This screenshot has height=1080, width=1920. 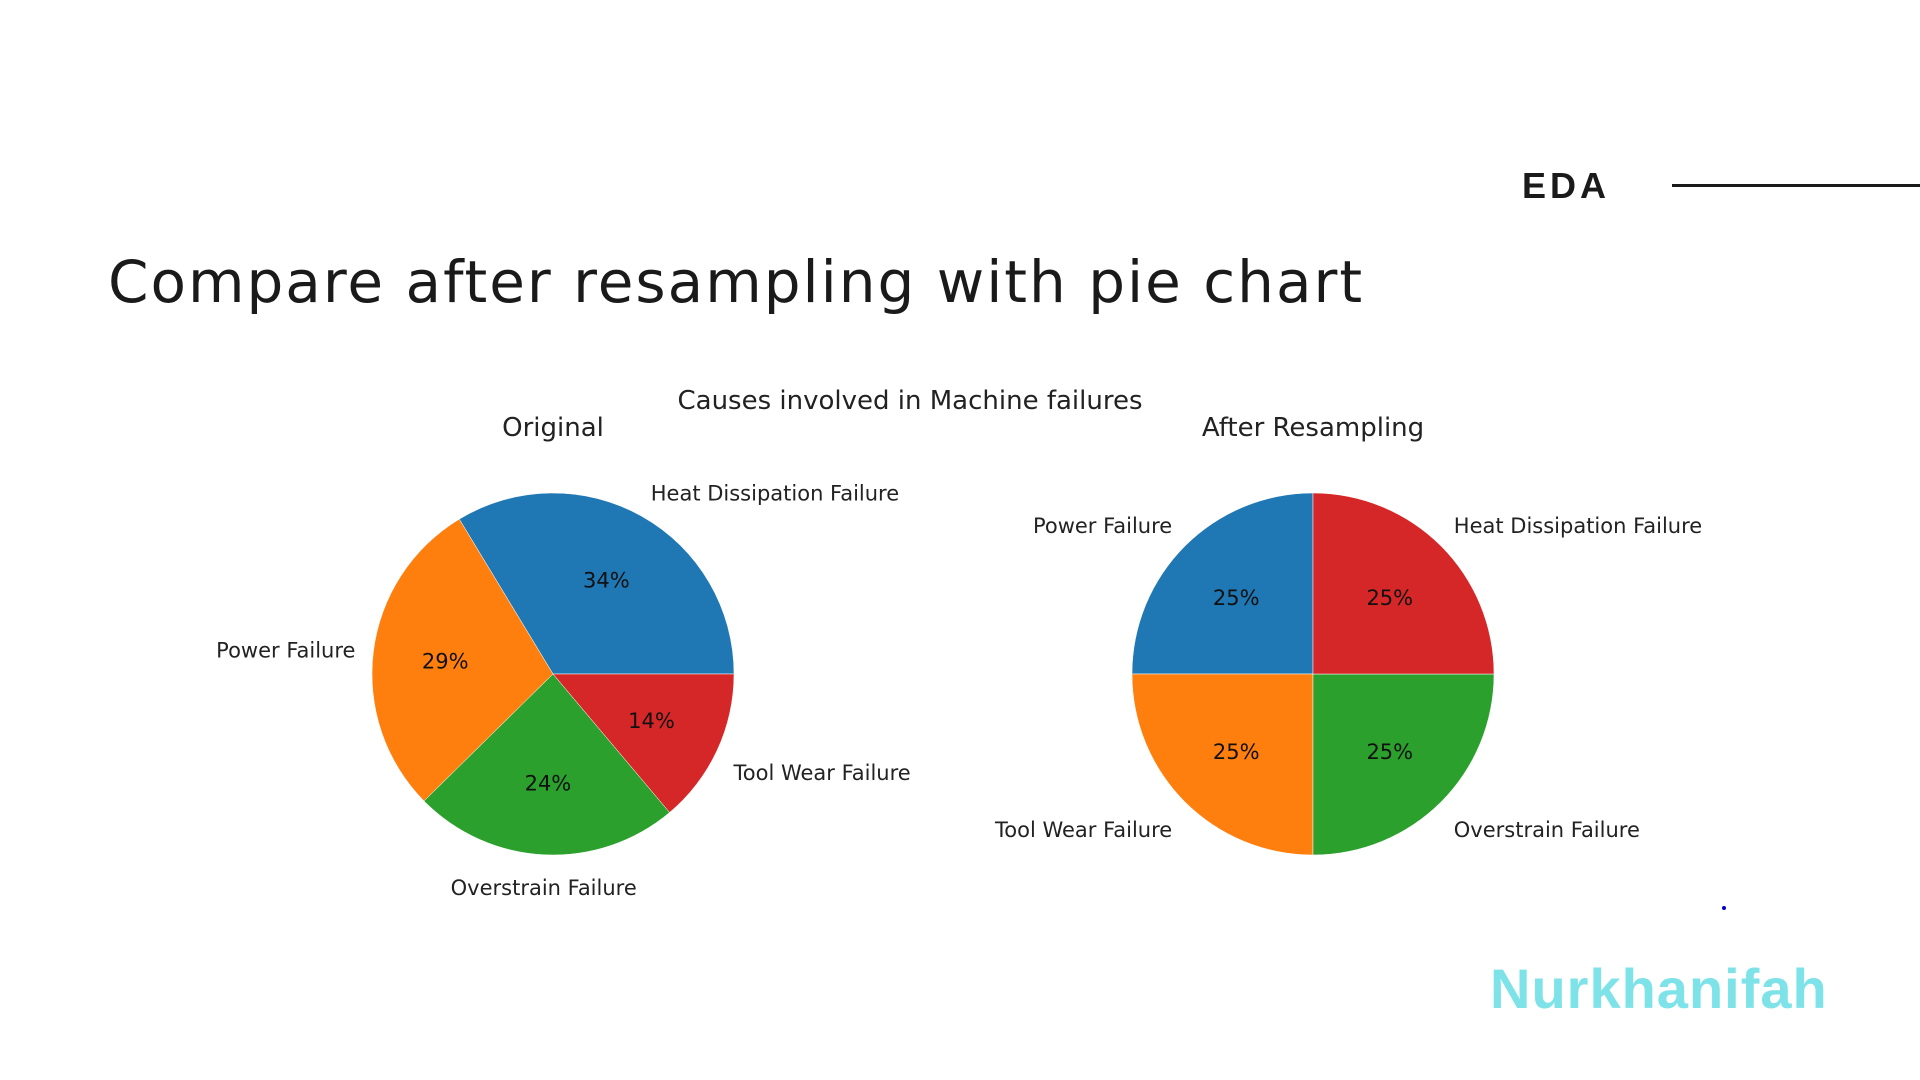 What do you see at coordinates (1313, 428) in the screenshot?
I see `pie-title: After Resampling` at bounding box center [1313, 428].